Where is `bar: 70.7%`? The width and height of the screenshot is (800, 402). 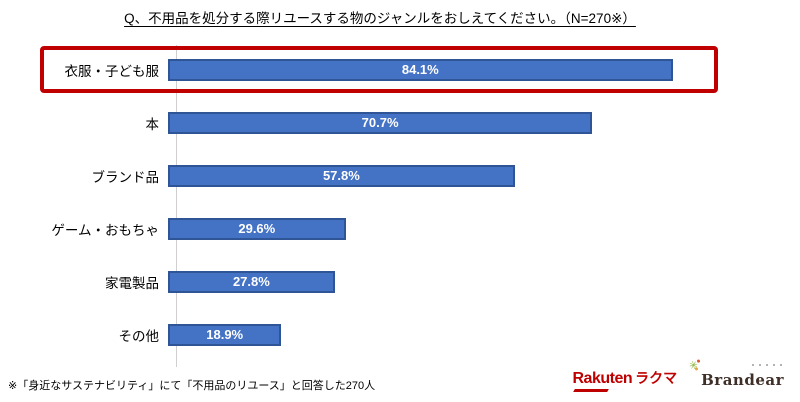 bar: 70.7% is located at coordinates (380, 122).